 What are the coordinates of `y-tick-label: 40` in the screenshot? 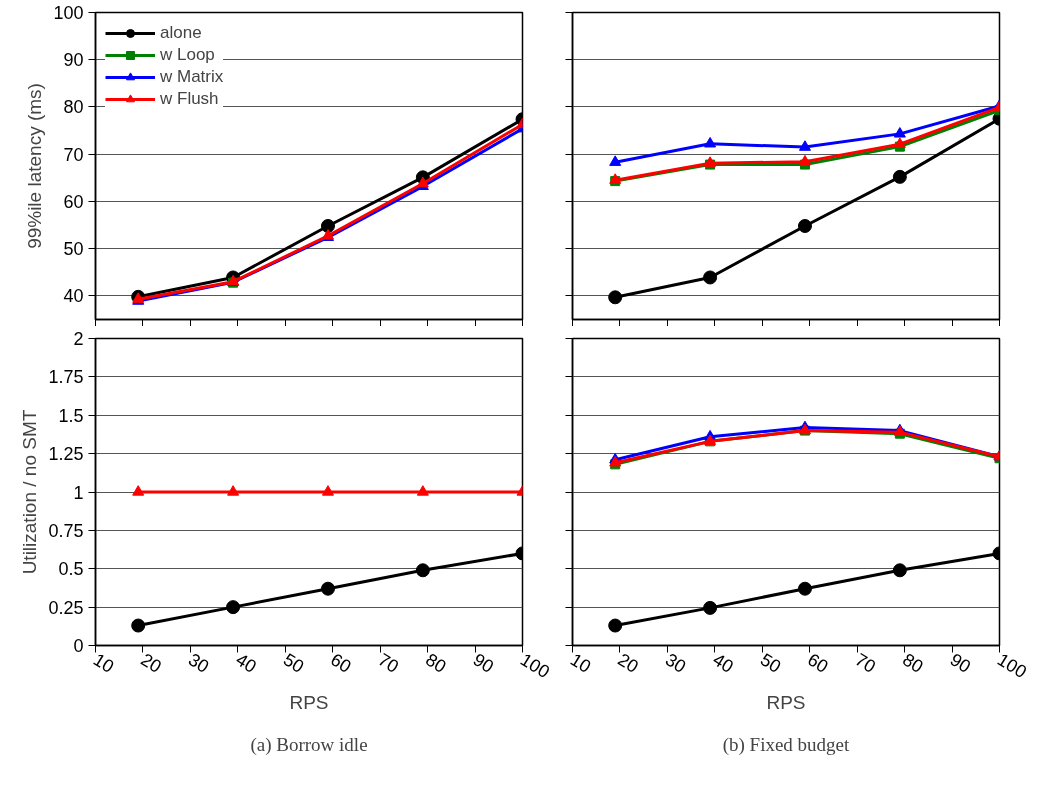 It's located at (73, 296).